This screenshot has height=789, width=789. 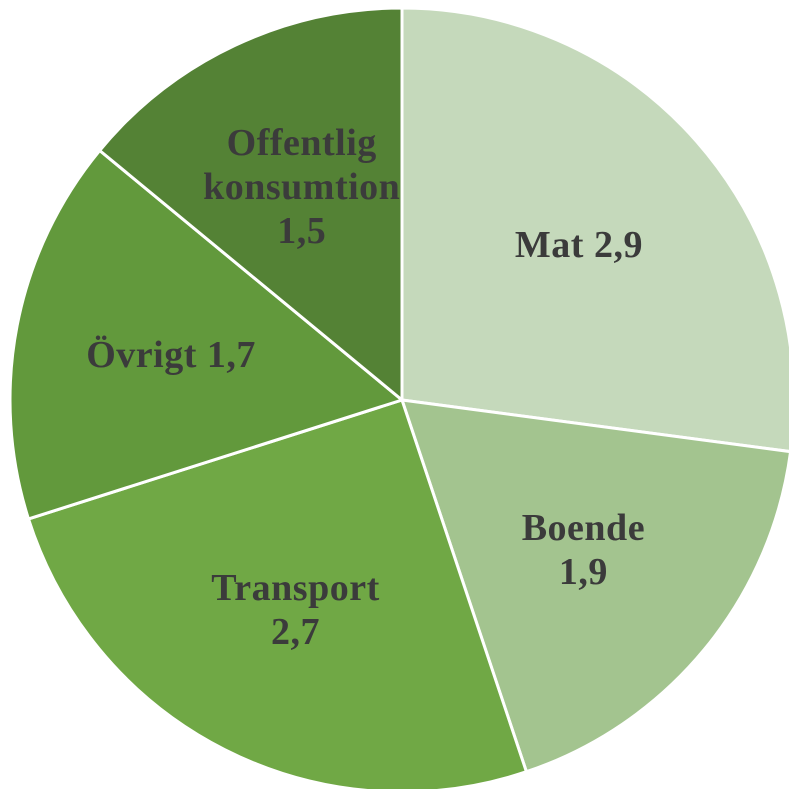 What do you see at coordinates (618, 245) in the screenshot?
I see `value-label: 2,9` at bounding box center [618, 245].